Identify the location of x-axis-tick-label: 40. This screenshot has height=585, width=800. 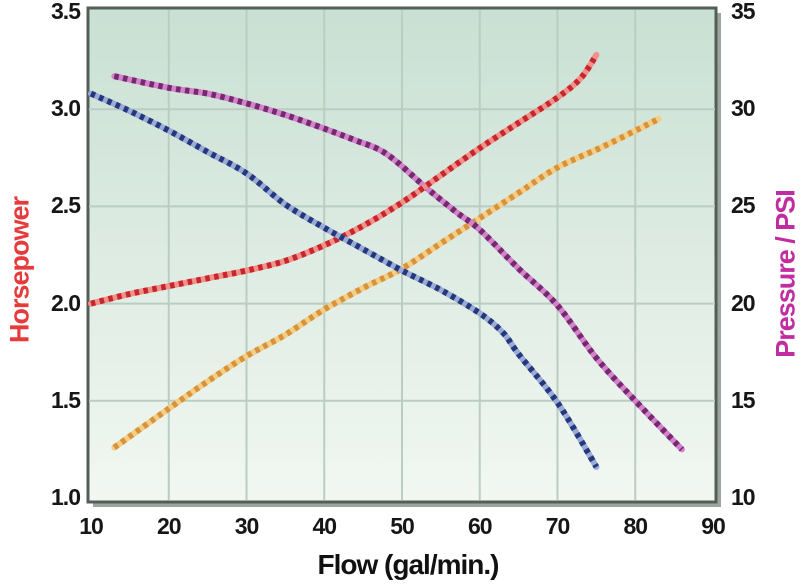
(324, 526).